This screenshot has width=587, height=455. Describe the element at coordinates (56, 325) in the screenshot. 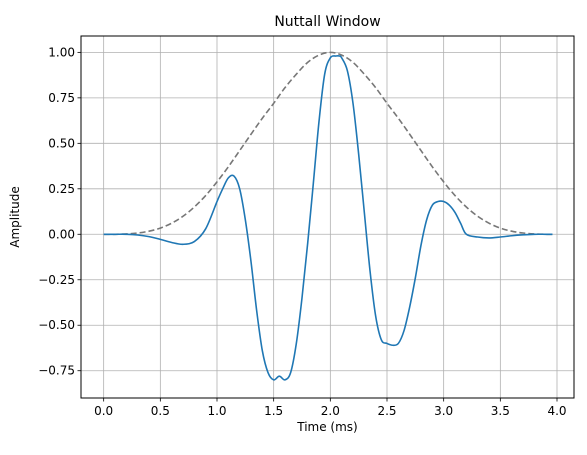

I see `y-tick-label: −0.50` at that location.